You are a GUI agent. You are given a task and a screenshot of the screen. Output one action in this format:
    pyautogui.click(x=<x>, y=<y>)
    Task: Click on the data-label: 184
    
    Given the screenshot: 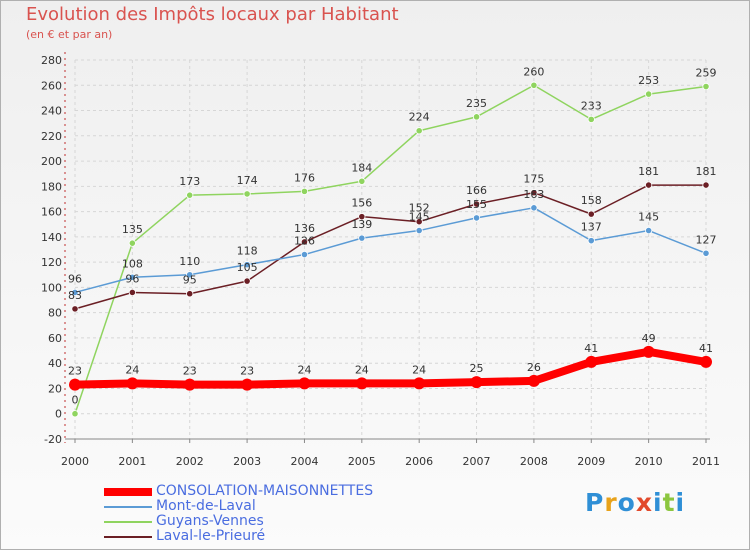 What is the action you would take?
    pyautogui.click(x=361, y=167)
    